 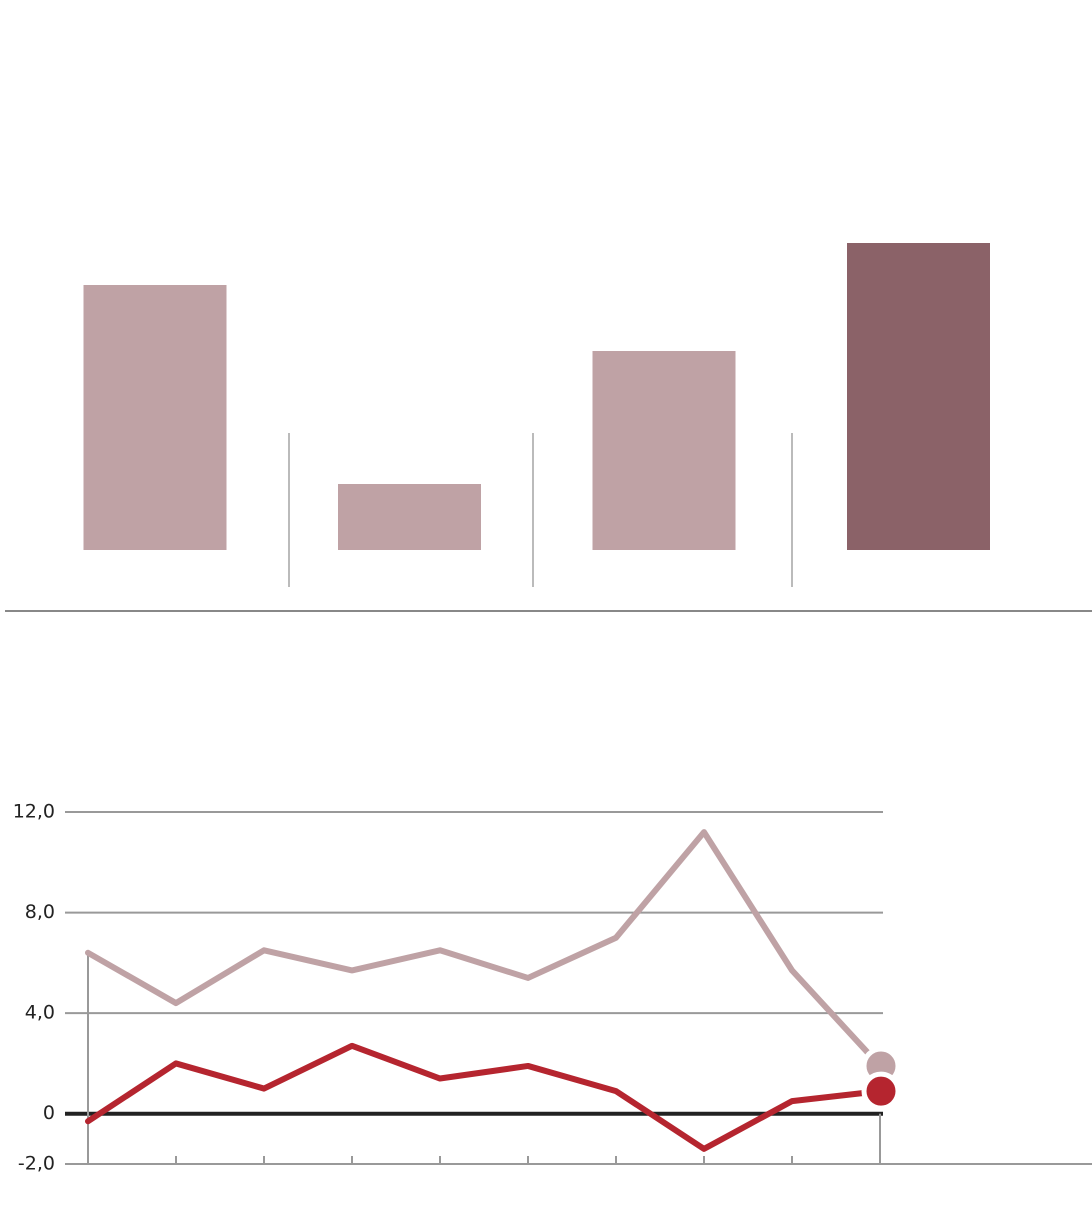 What do you see at coordinates (40, 1013) in the screenshot?
I see `y-tick-label: 4,0` at bounding box center [40, 1013].